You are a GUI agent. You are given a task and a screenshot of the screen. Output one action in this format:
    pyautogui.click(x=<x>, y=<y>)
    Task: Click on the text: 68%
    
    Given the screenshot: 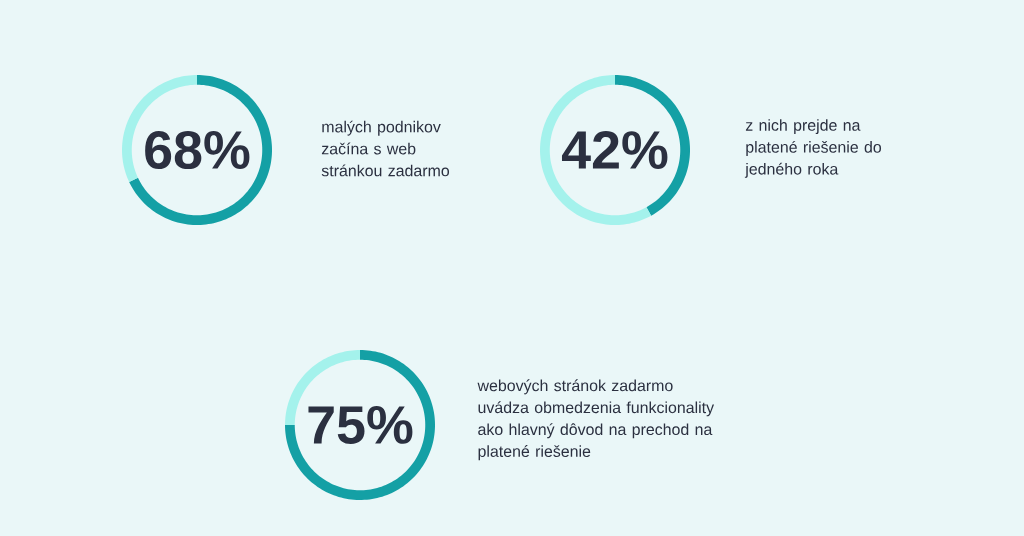 What is the action you would take?
    pyautogui.click(x=197, y=150)
    